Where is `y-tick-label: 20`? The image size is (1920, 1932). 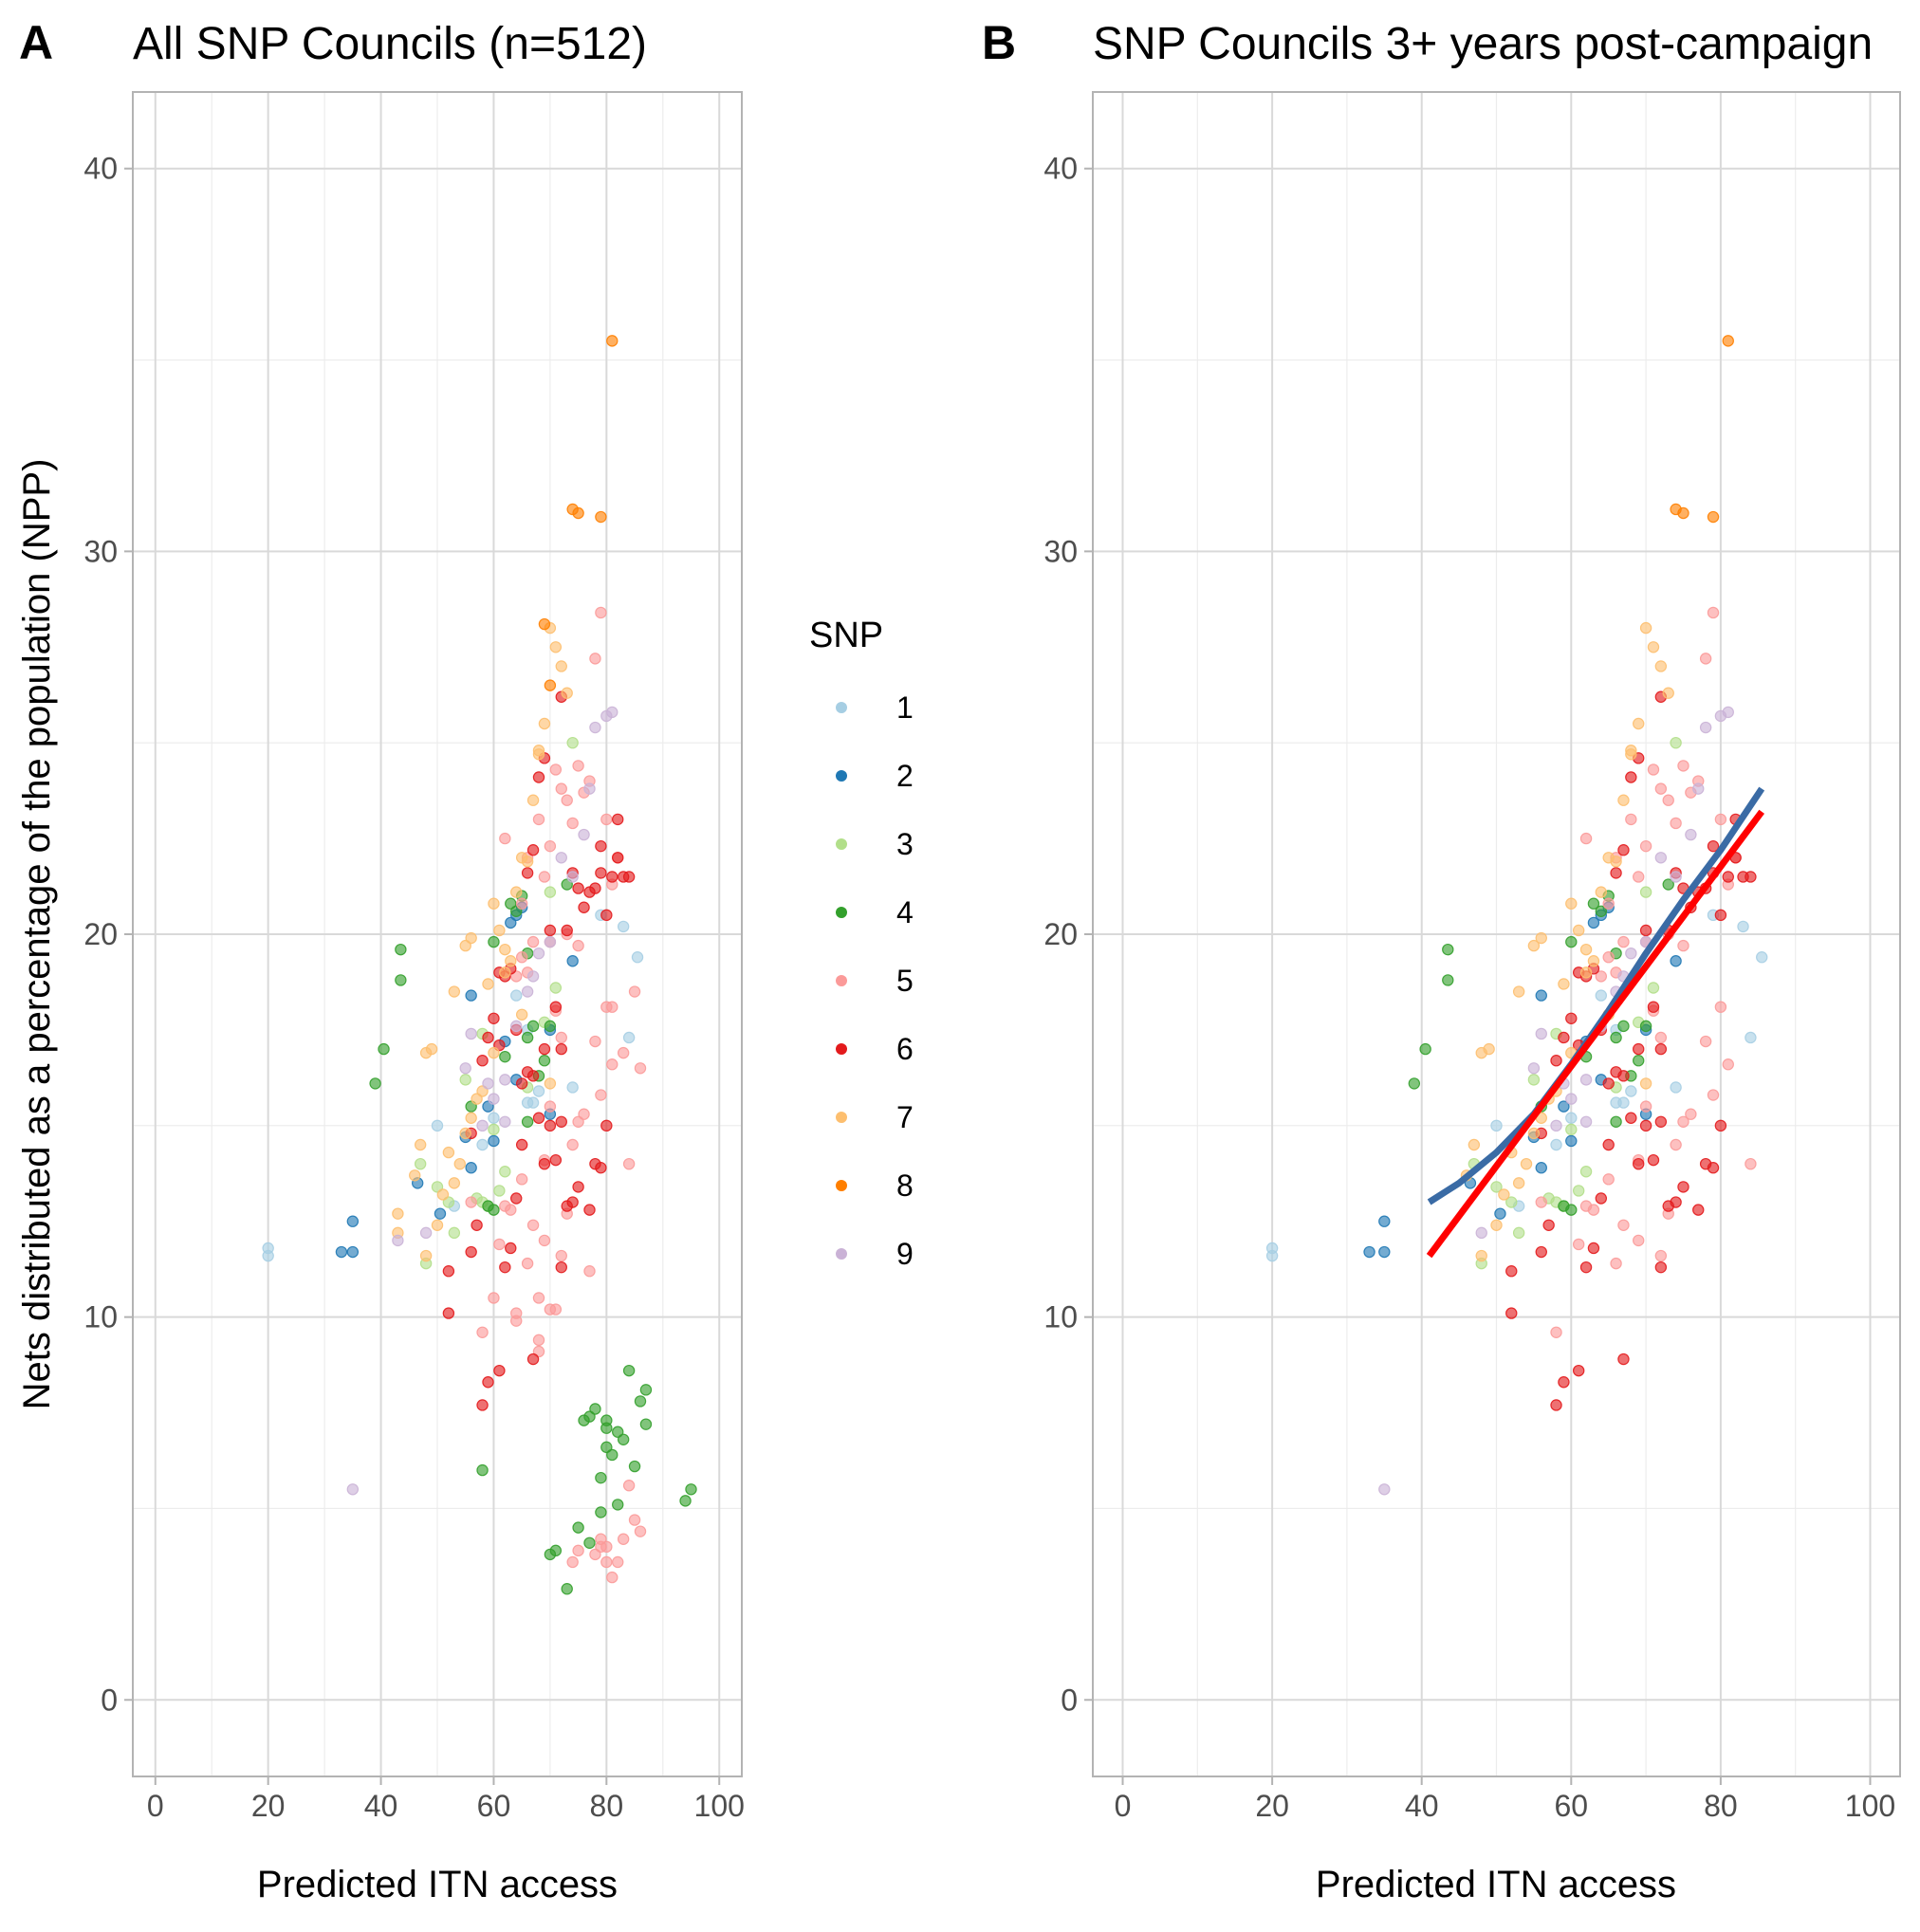 y-tick-label: 20 is located at coordinates (1060, 934).